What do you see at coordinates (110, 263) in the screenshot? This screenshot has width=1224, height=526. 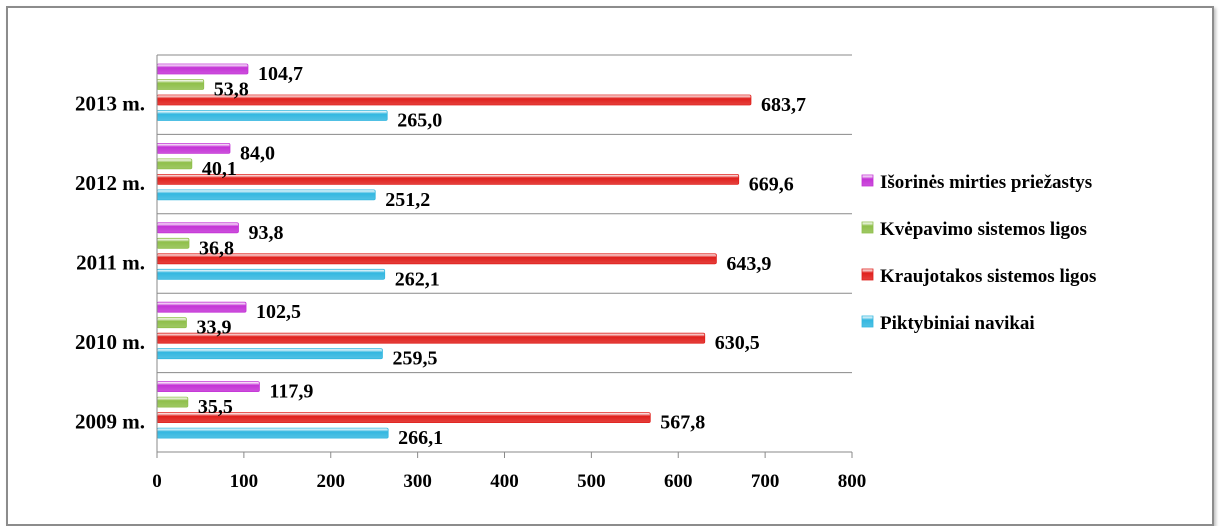 I see `category-label: 2011 m.` at bounding box center [110, 263].